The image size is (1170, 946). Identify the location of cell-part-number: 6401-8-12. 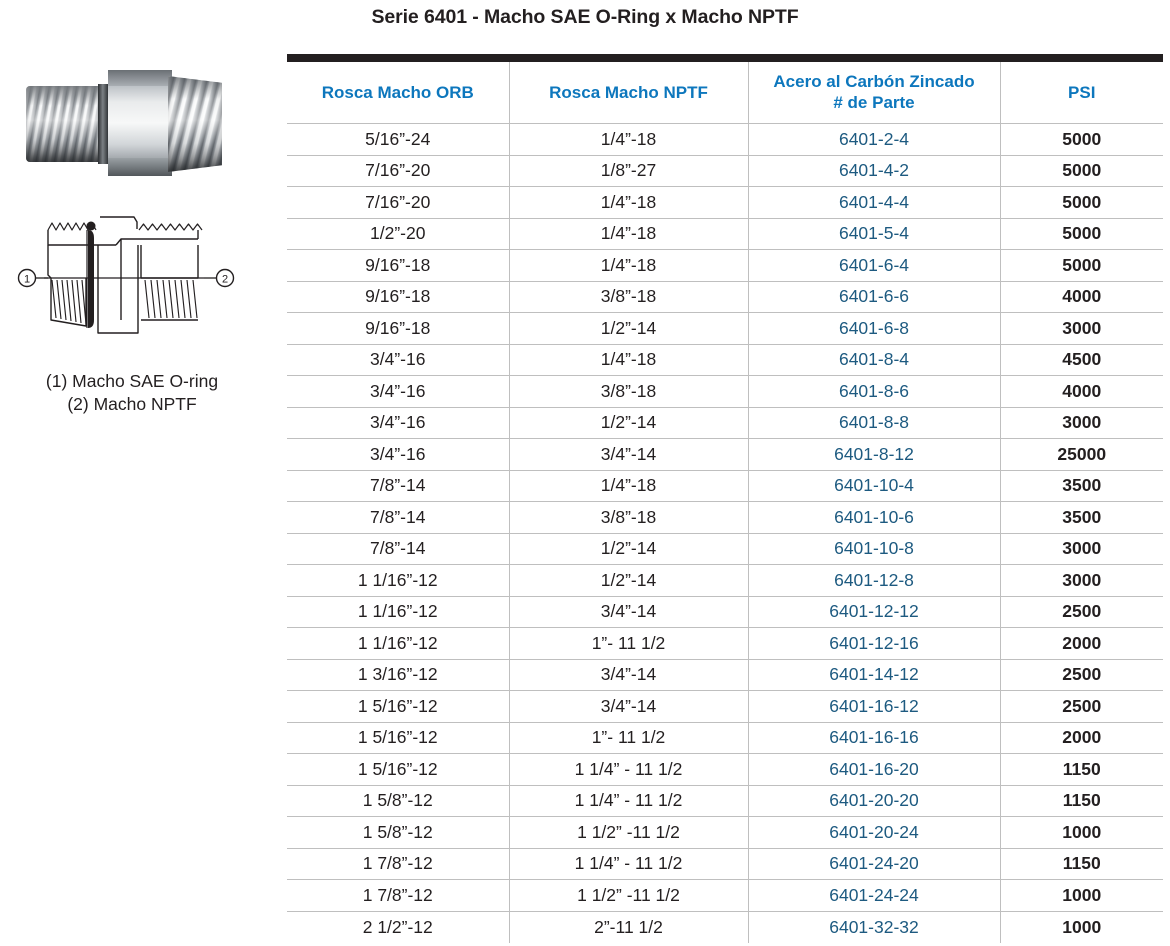
(874, 454).